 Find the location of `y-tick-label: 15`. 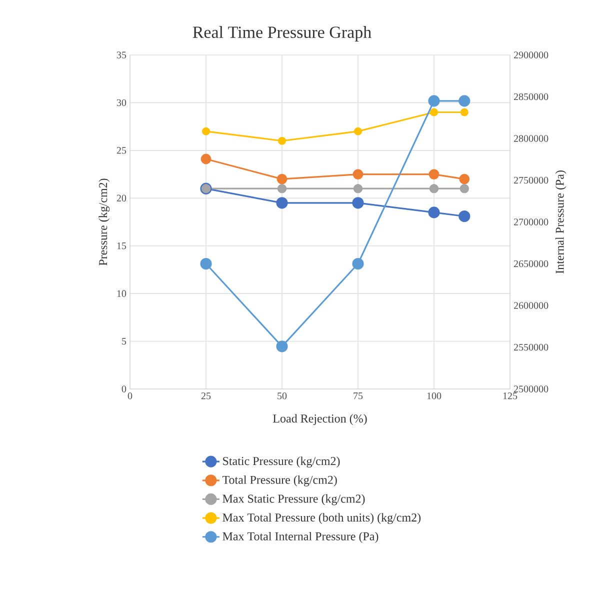

y-tick-label: 15 is located at coordinates (121, 246).